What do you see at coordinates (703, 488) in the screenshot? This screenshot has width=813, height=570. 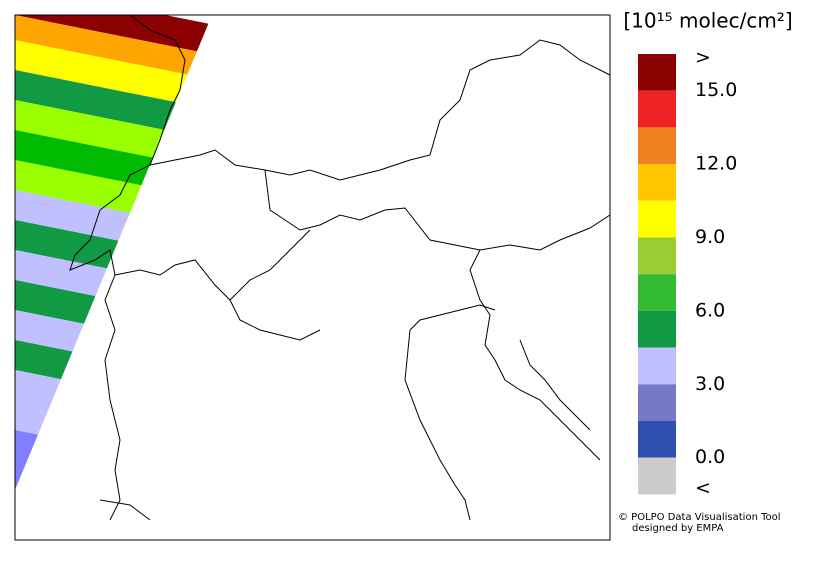 I see `legend-label: <` at bounding box center [703, 488].